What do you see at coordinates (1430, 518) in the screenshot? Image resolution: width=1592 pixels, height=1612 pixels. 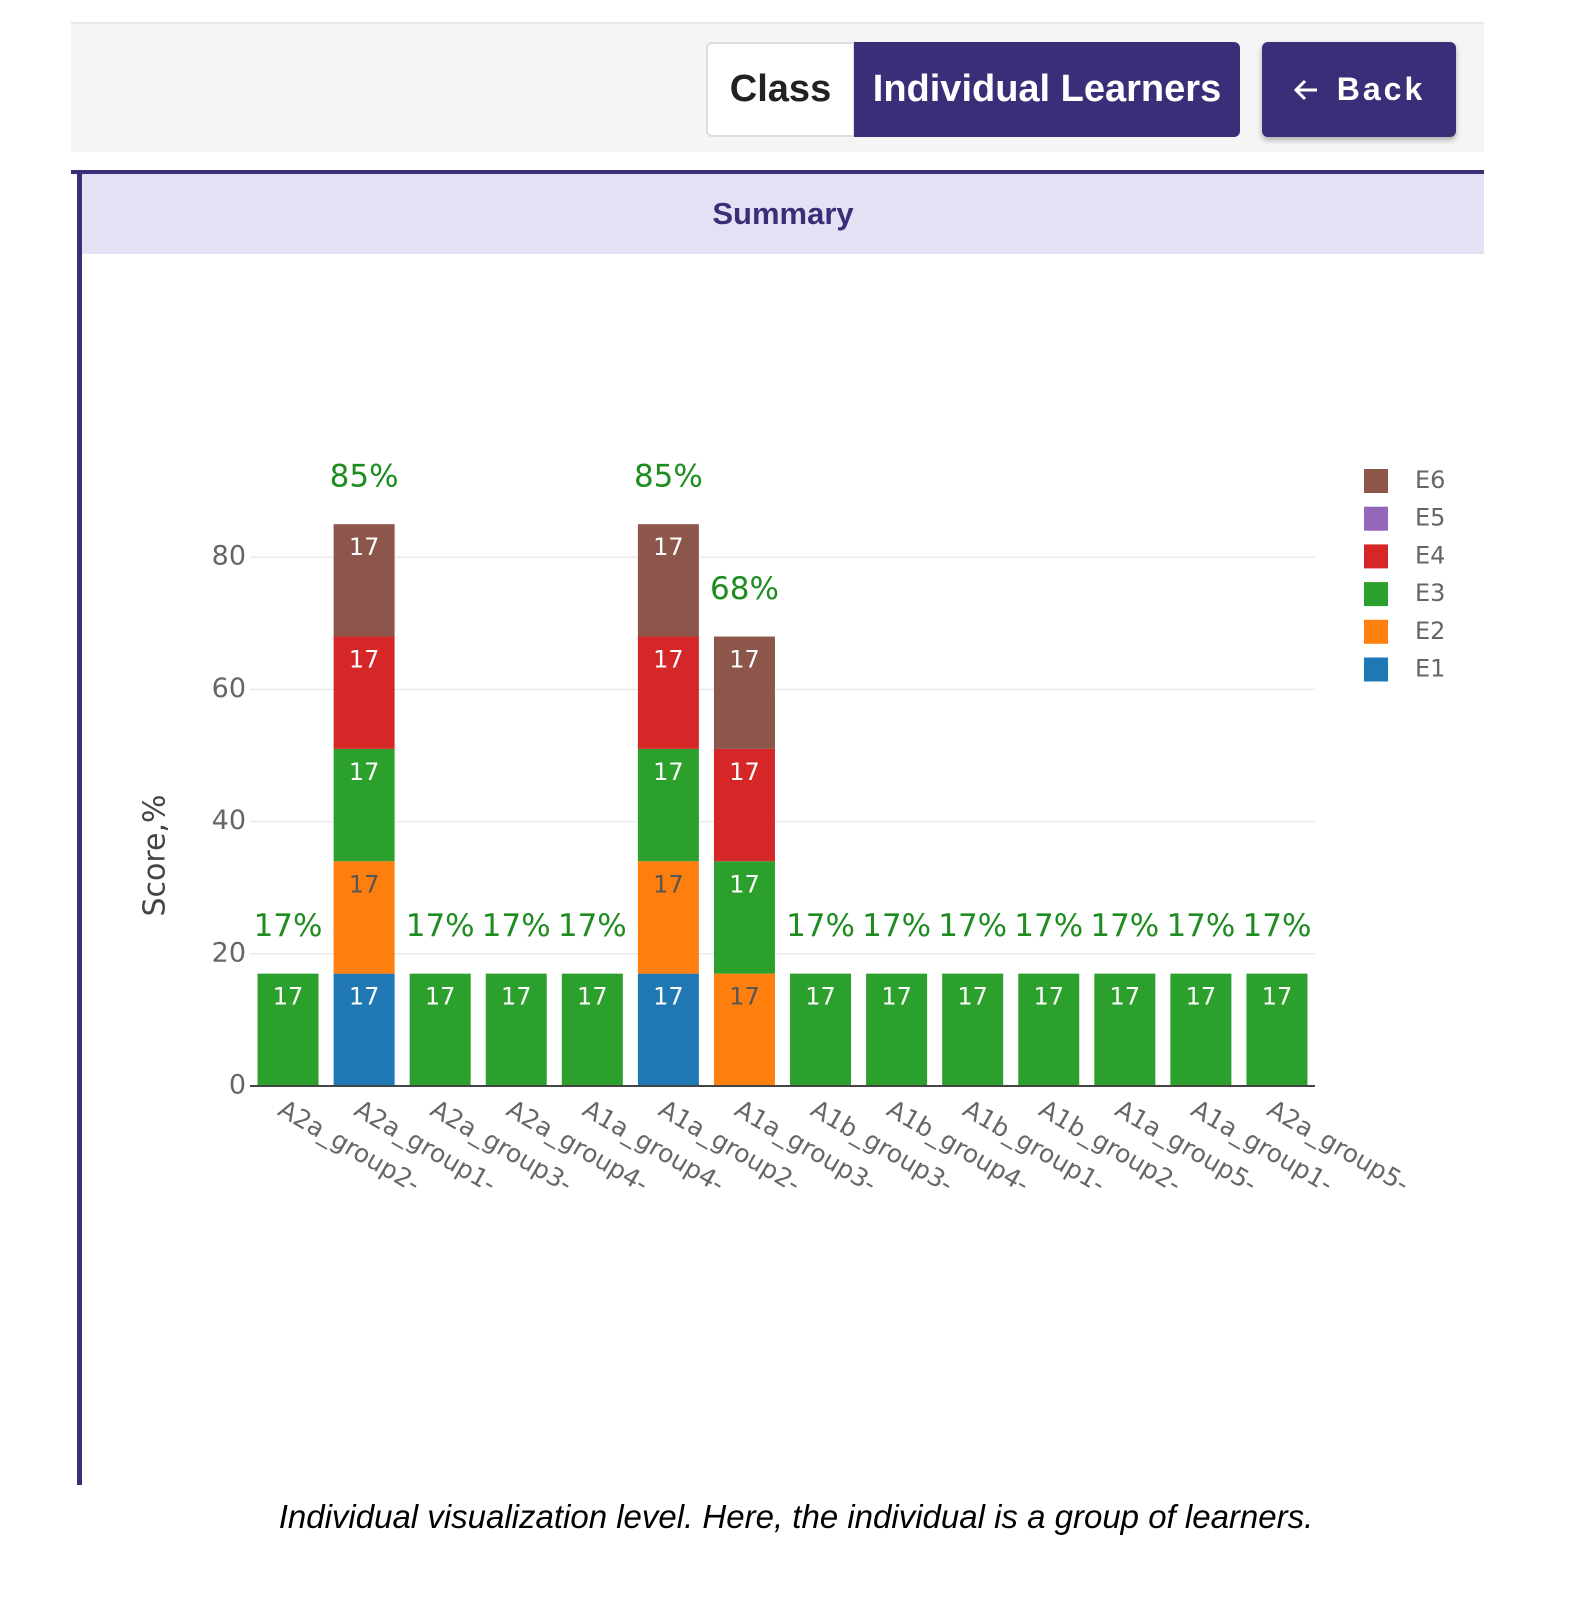 I see `legend-label: E5` at bounding box center [1430, 518].